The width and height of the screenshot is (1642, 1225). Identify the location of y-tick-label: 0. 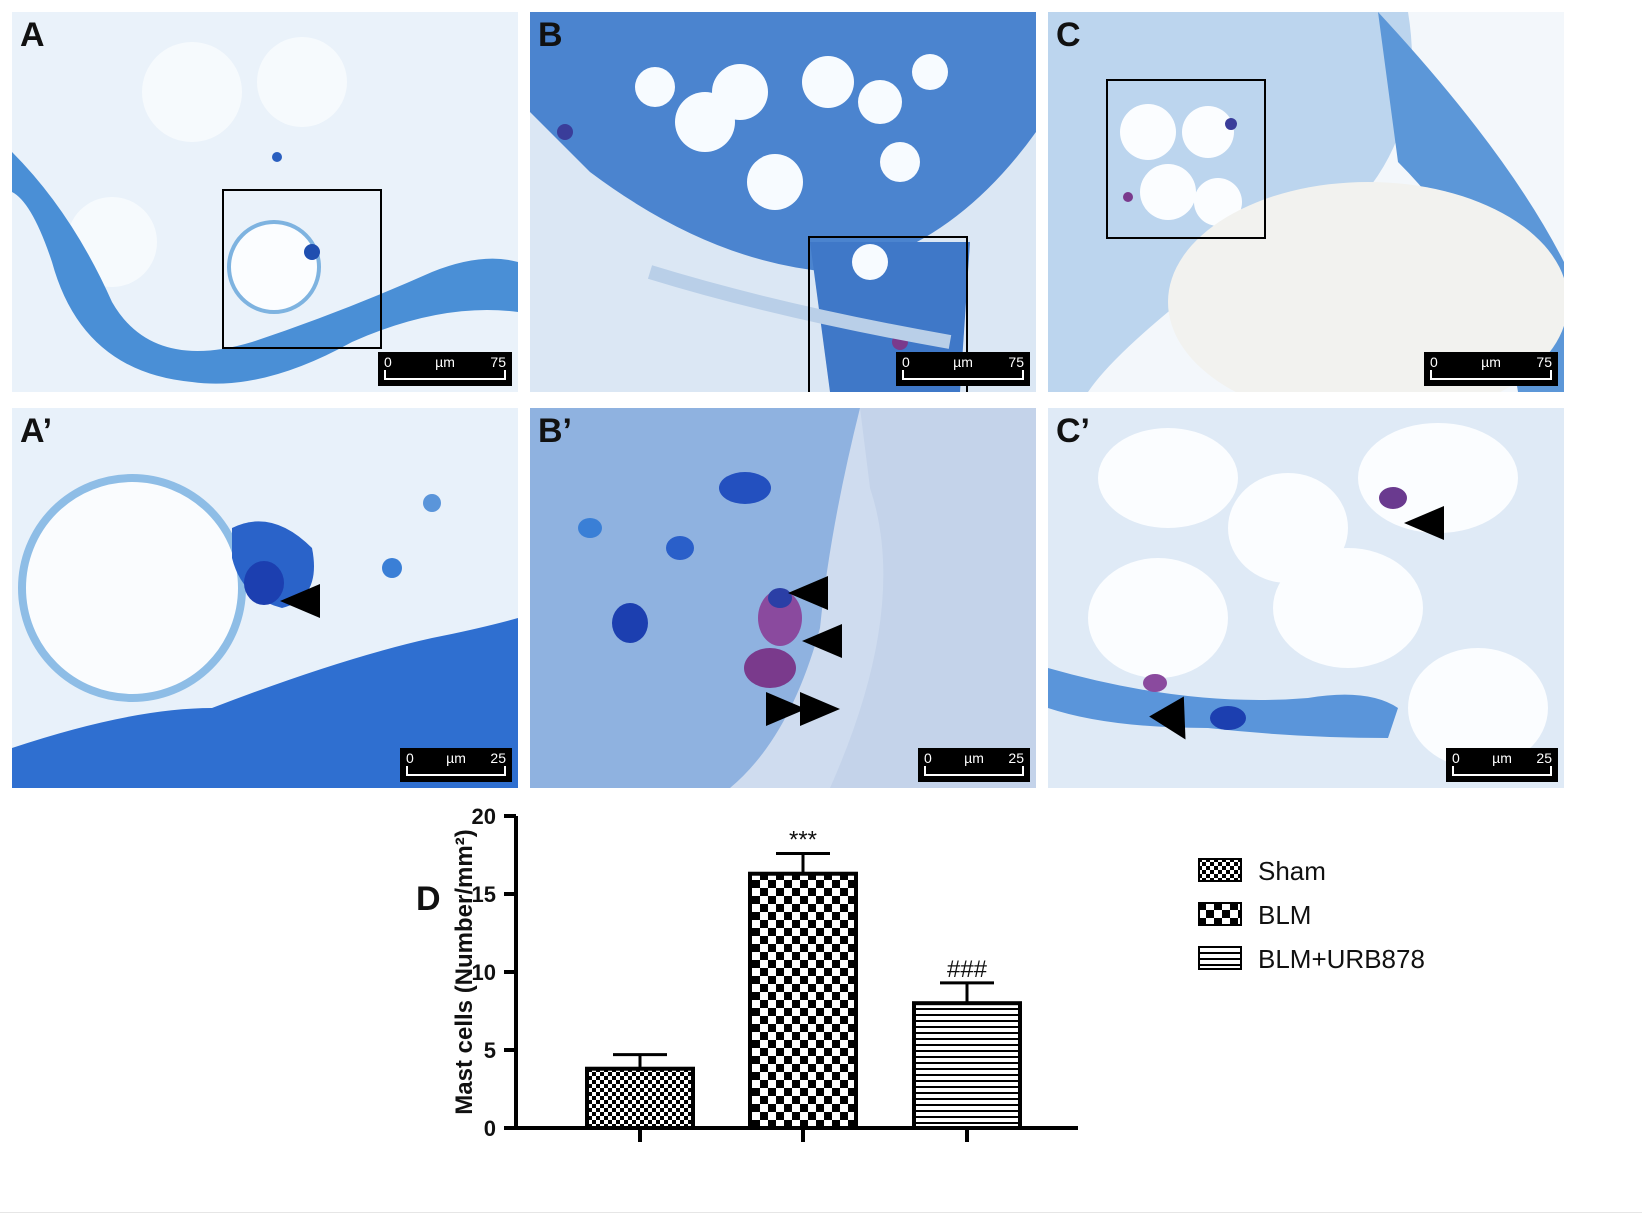
(490, 1128).